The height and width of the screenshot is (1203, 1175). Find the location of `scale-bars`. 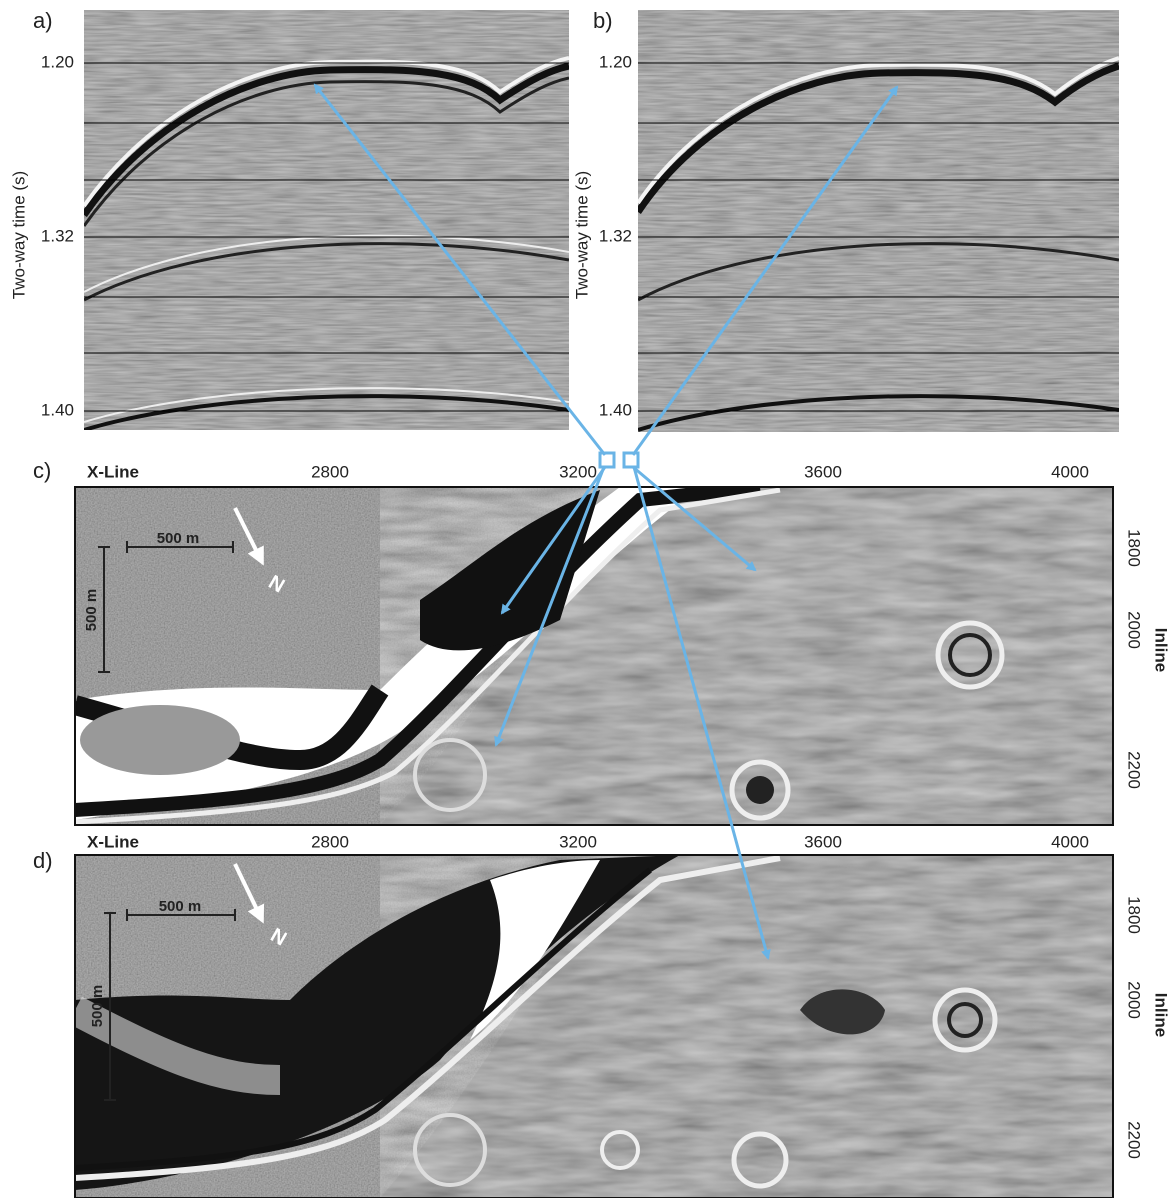

scale-bars is located at coordinates (167, 821).